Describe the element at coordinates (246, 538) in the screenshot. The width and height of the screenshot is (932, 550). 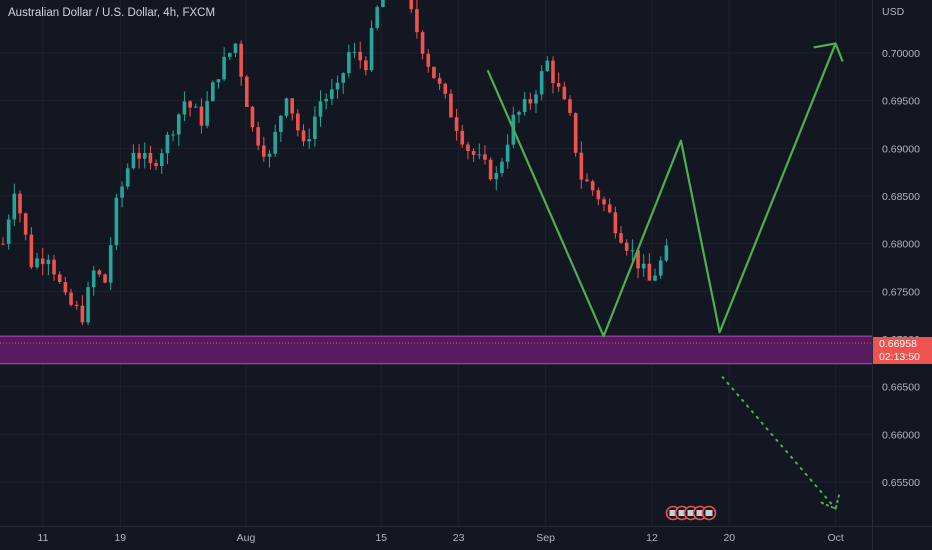
I see `time-tick-label: Aug` at that location.